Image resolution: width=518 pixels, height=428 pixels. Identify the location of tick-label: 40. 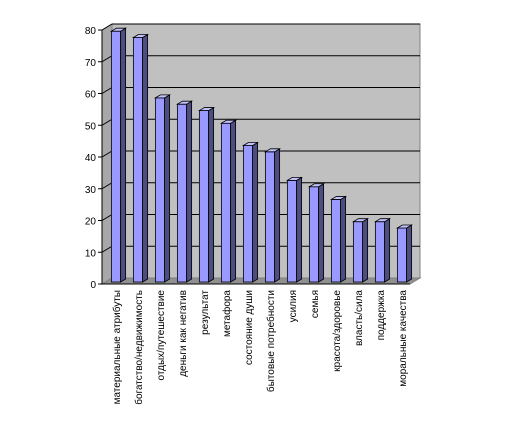
(91, 158).